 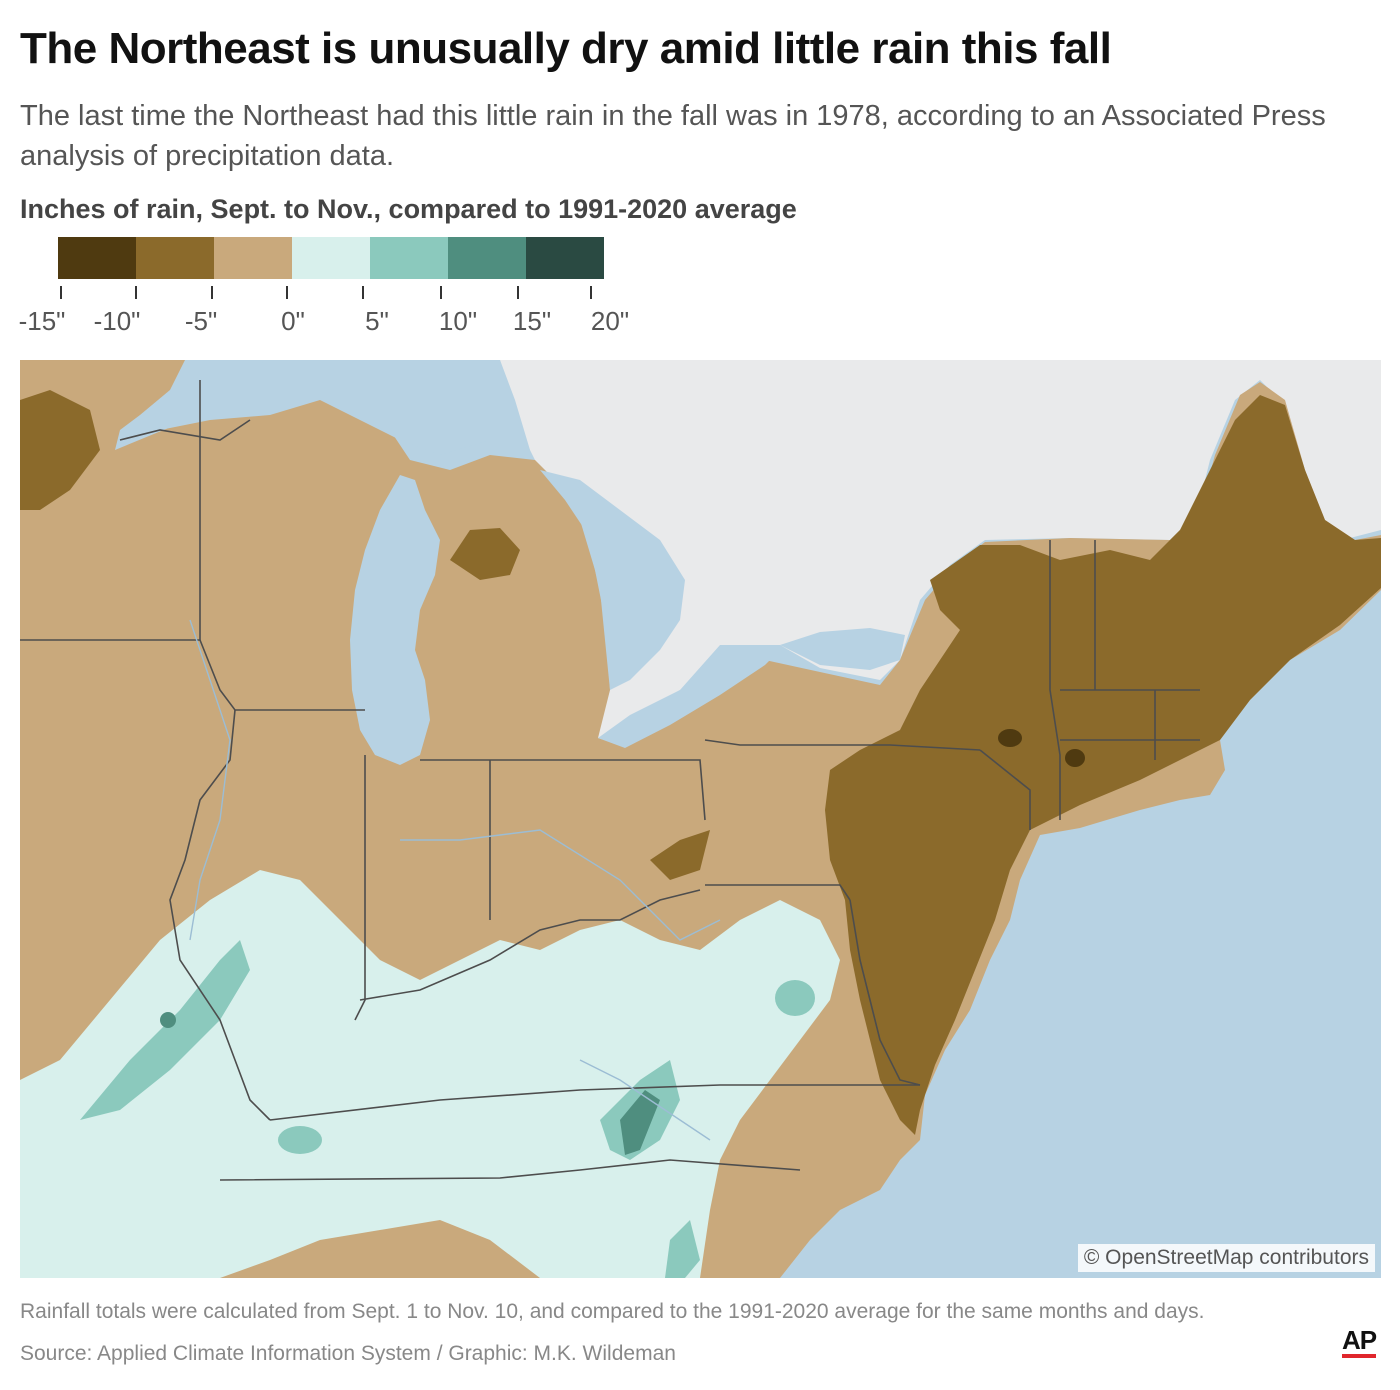 What do you see at coordinates (689, 699) in the screenshot?
I see `lake-erie` at bounding box center [689, 699].